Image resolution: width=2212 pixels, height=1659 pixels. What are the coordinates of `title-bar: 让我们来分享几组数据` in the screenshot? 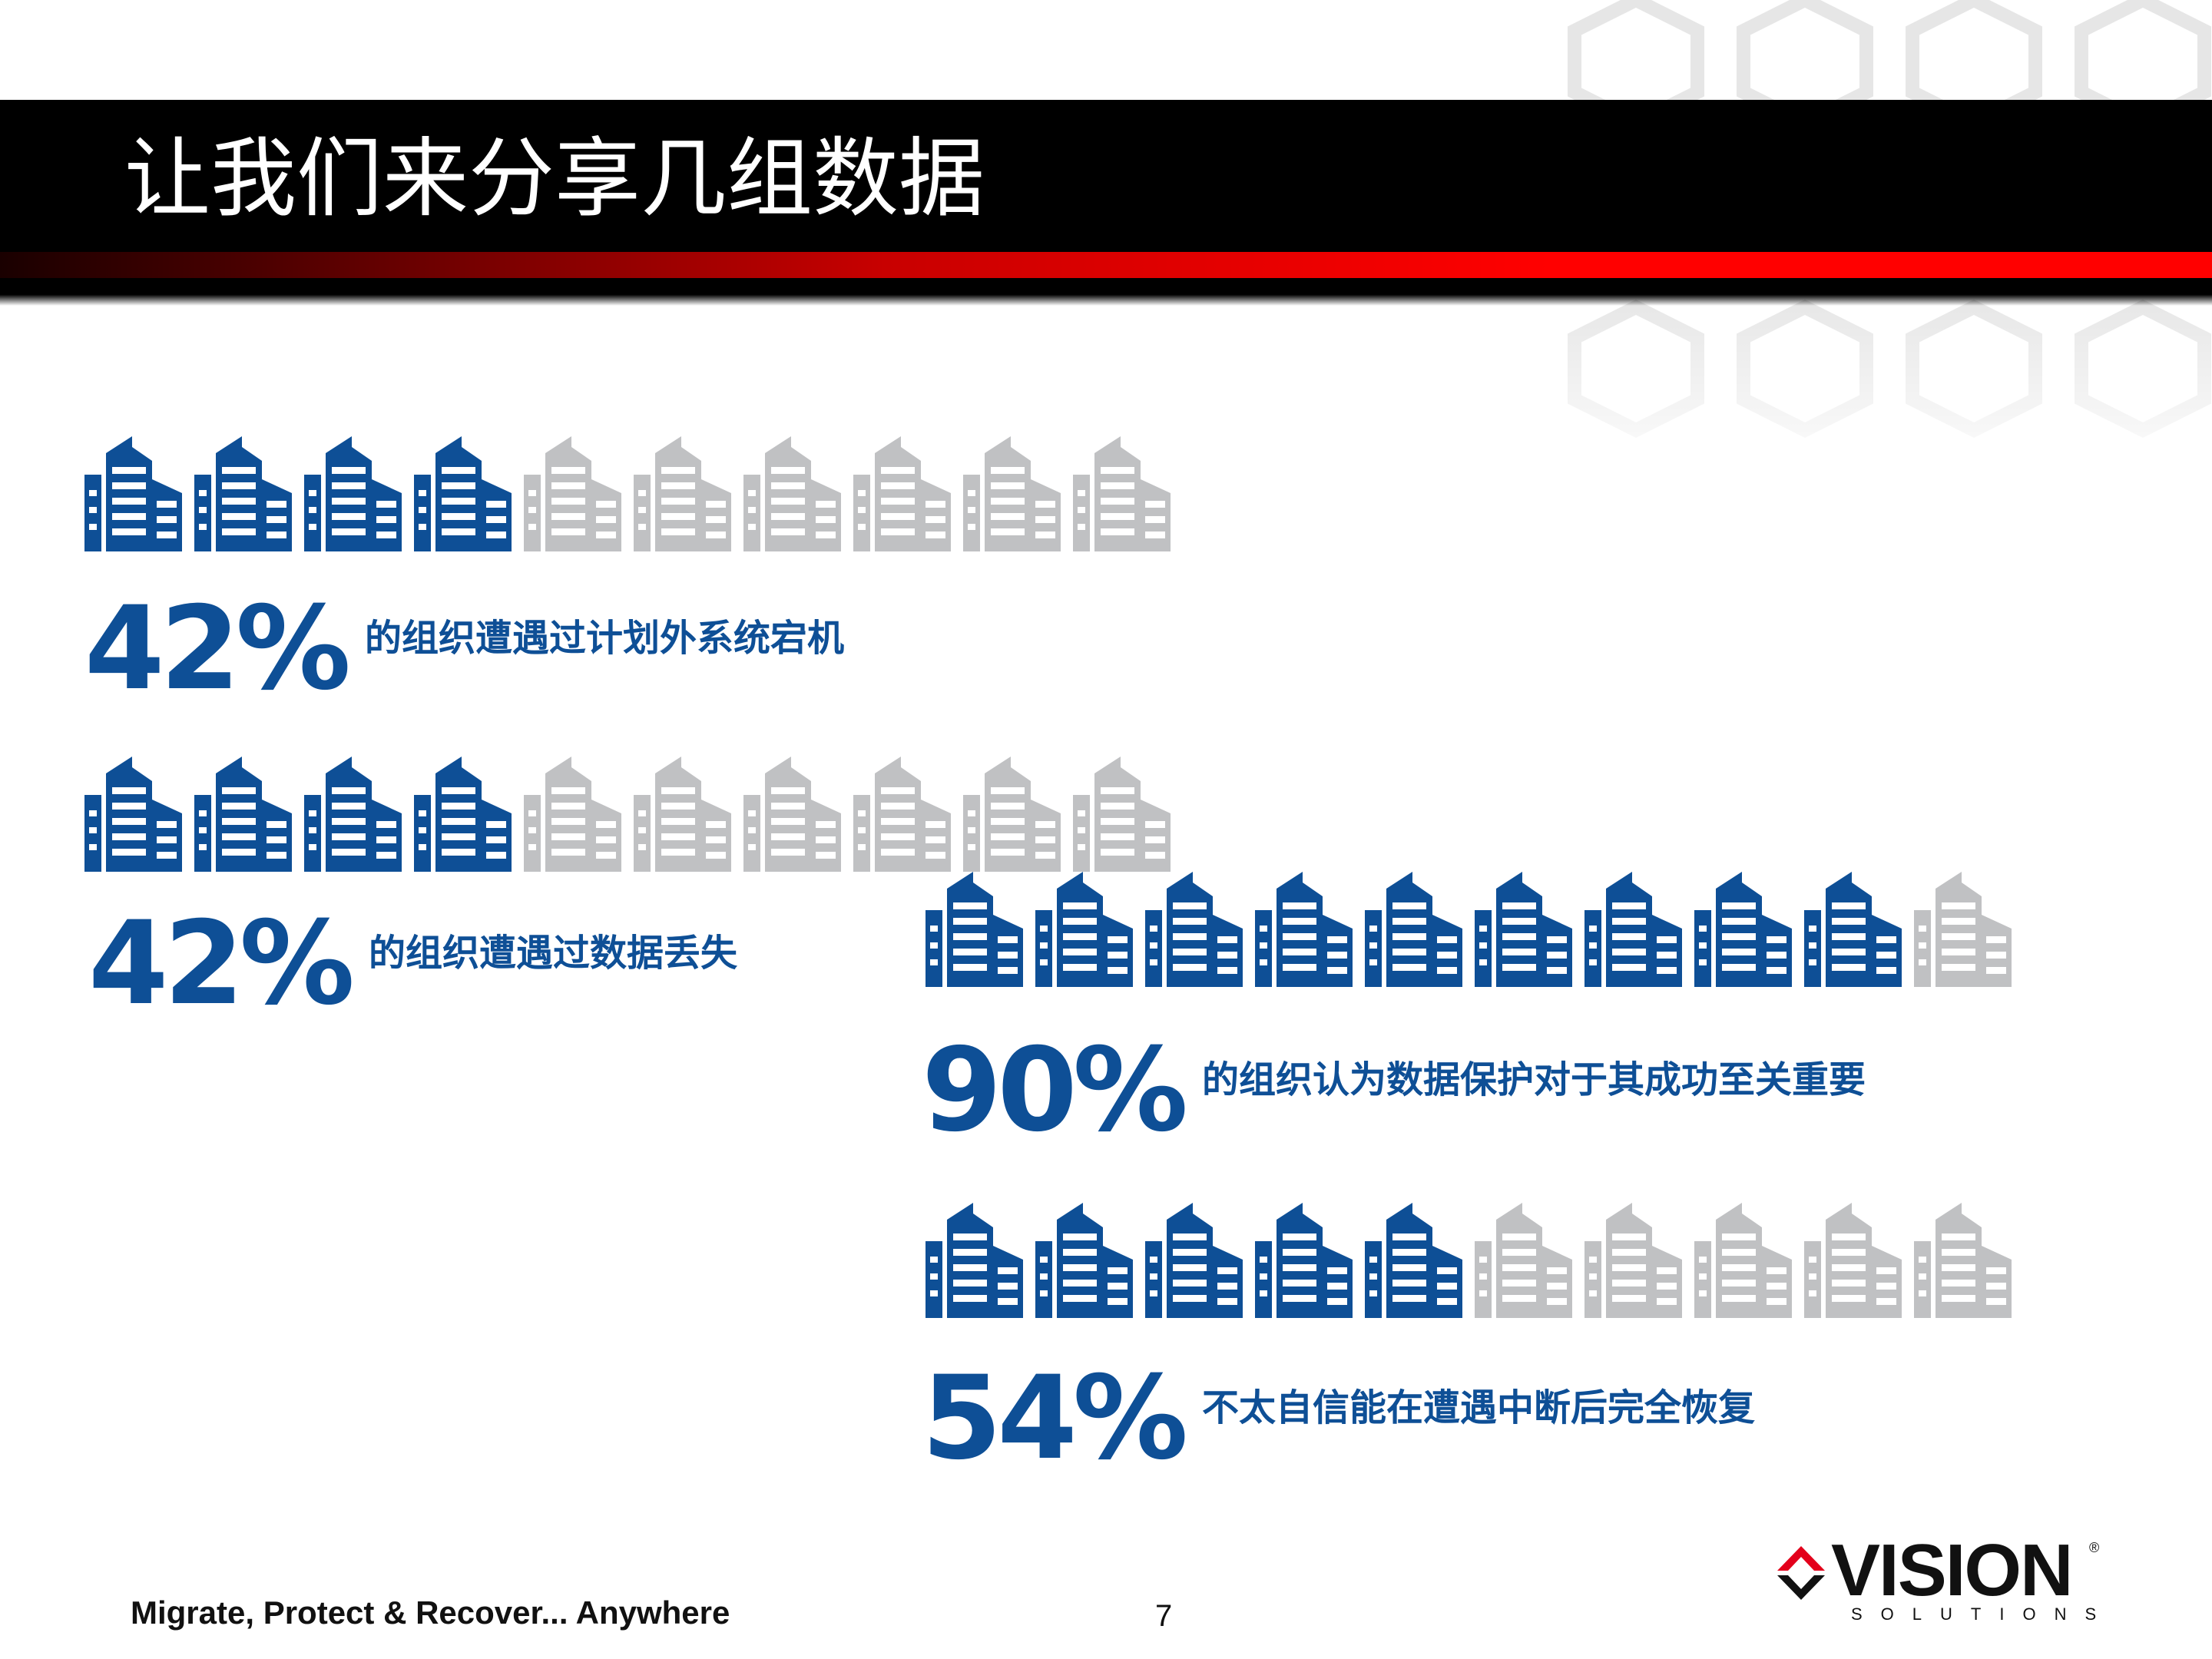 It's located at (1106, 178).